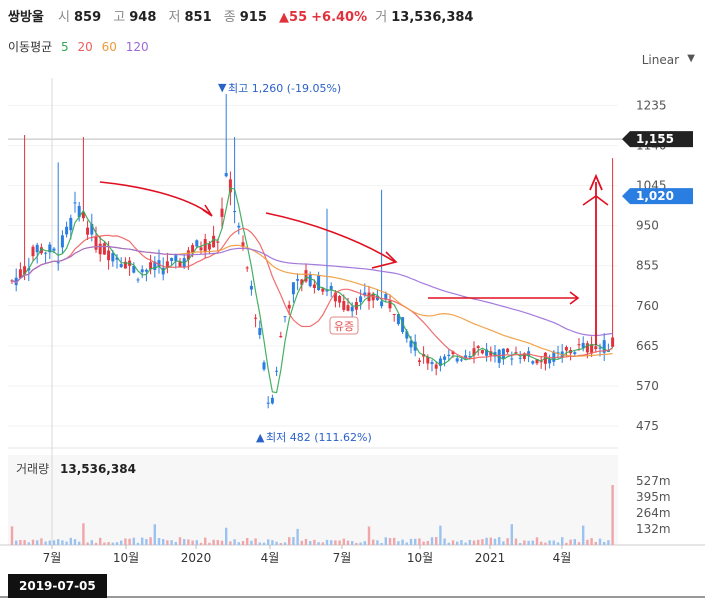 The height and width of the screenshot is (614, 705). What do you see at coordinates (651, 105) in the screenshot?
I see `price-tick-label: 1235` at bounding box center [651, 105].